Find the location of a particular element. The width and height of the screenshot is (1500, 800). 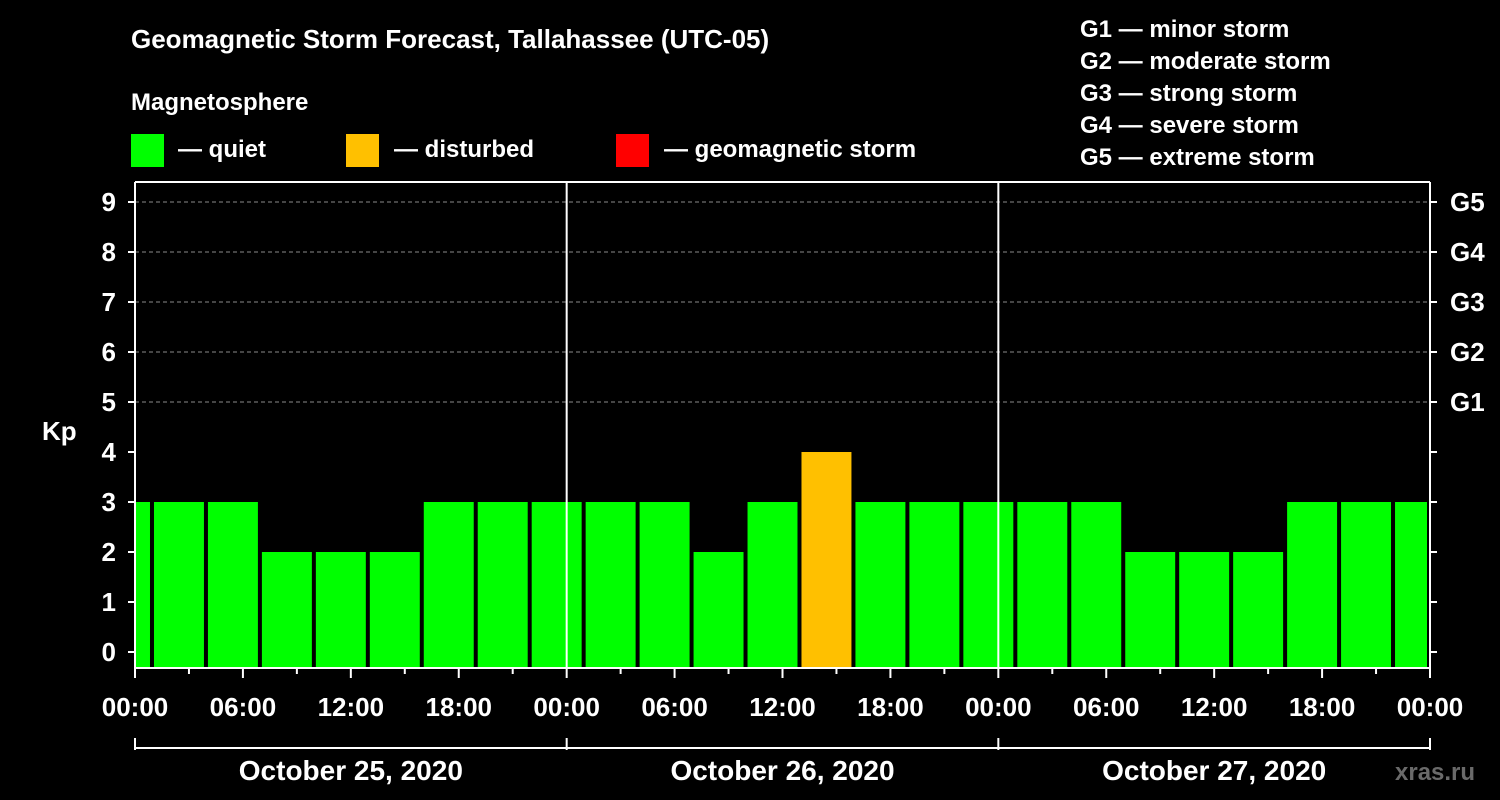

legend-swatch-storm is located at coordinates (632, 150).